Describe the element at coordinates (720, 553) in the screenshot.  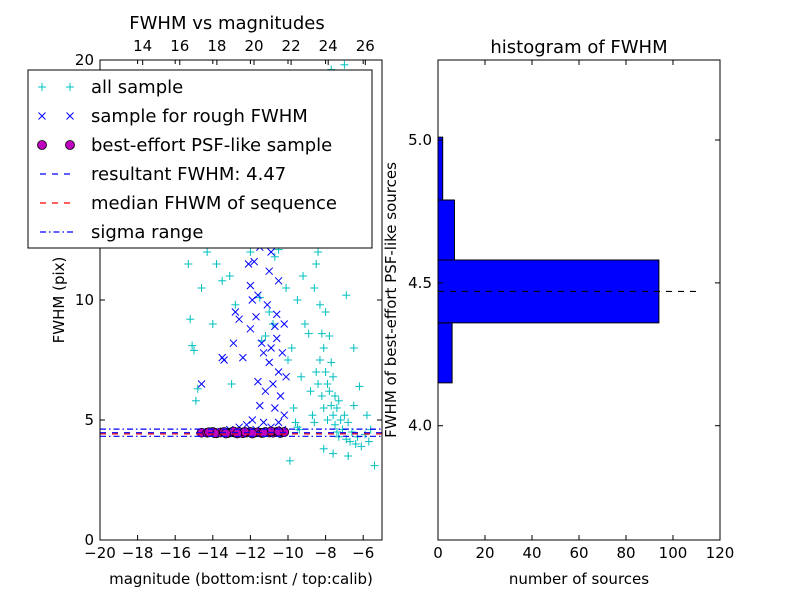
I see `histogram-x-tick-label: 120` at that location.